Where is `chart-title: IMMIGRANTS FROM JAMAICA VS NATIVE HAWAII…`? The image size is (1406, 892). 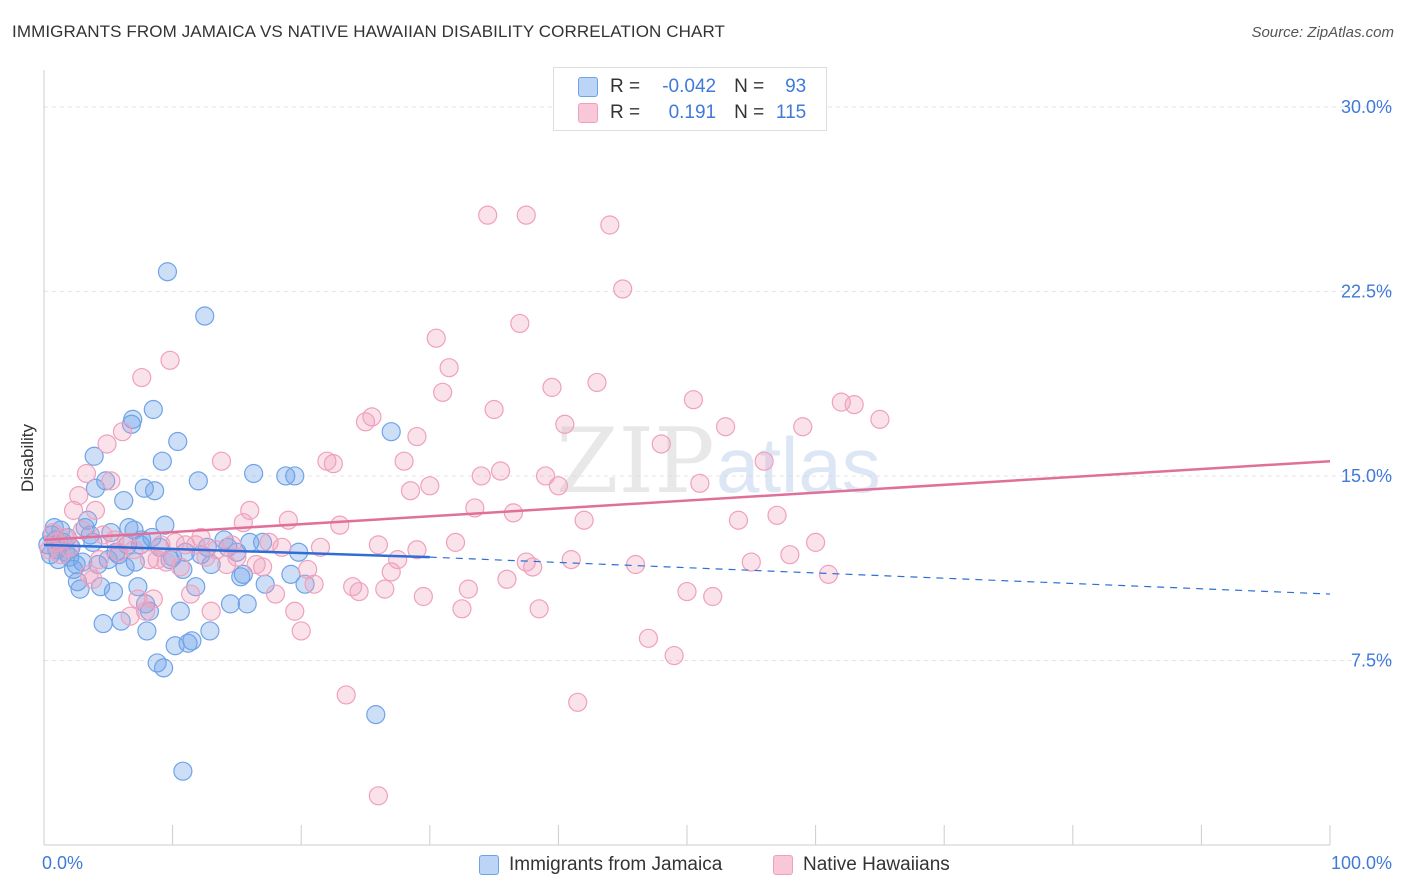
chart-title: IMMIGRANTS FROM JAMAICA VS NATIVE HAWAII… is located at coordinates (369, 31).